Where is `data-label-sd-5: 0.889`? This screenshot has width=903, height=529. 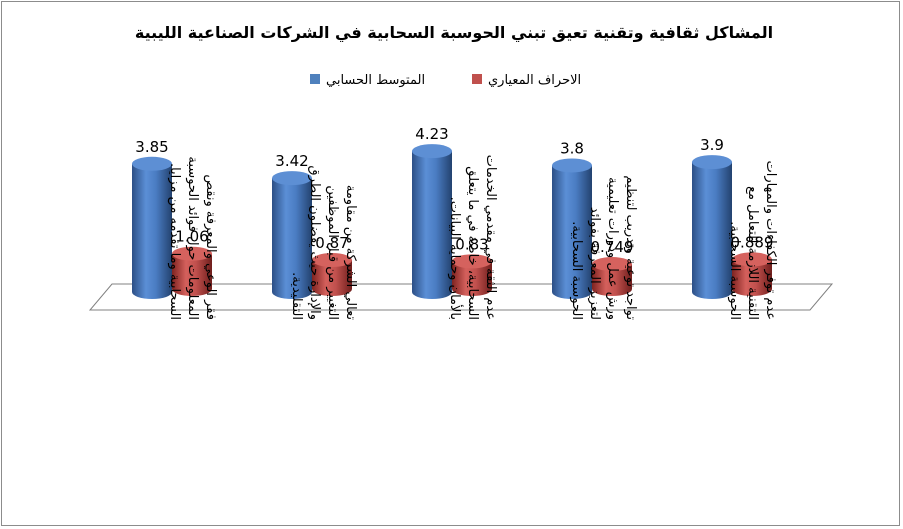
data-label-sd-5: 0.889 is located at coordinates (752, 242).